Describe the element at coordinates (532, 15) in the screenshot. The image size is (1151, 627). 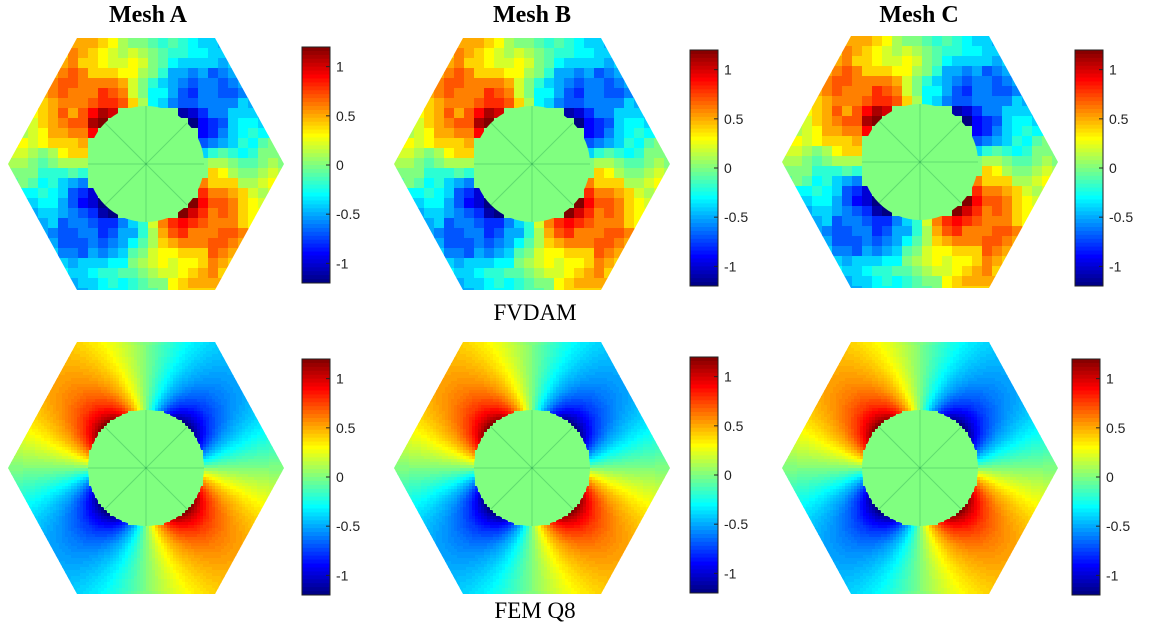
I see `column-title-mesh-b: Mesh B` at that location.